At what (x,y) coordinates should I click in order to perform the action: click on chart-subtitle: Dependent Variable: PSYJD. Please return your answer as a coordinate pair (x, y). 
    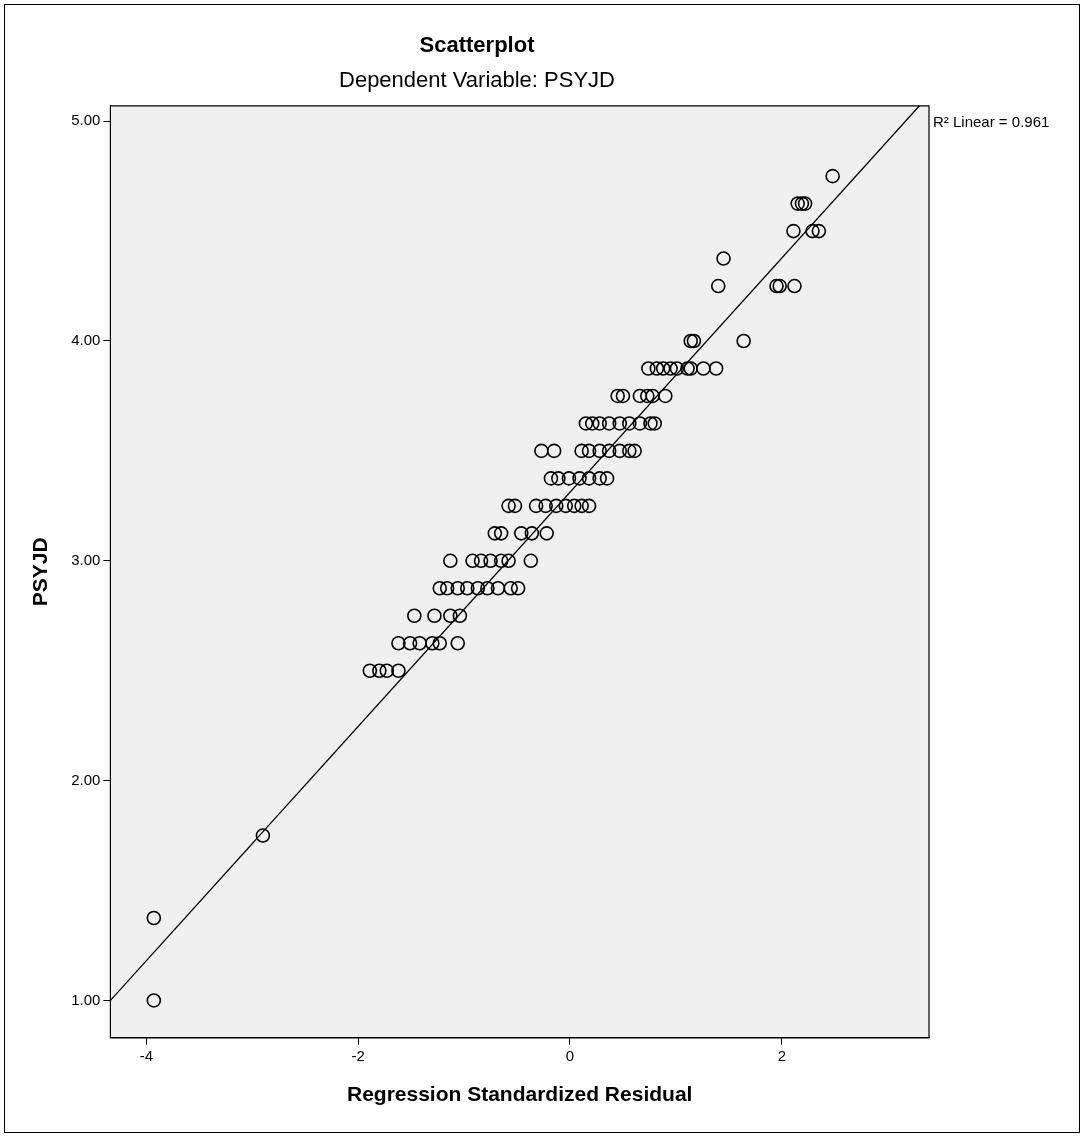
    Looking at the image, I should click on (477, 79).